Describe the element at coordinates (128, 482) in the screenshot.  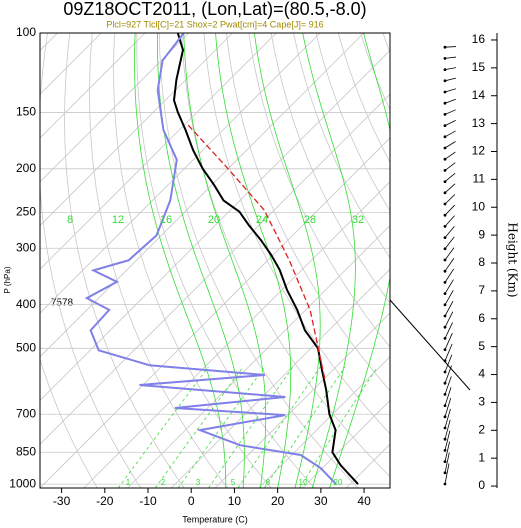
I see `mixing-ratio-label: 1` at that location.